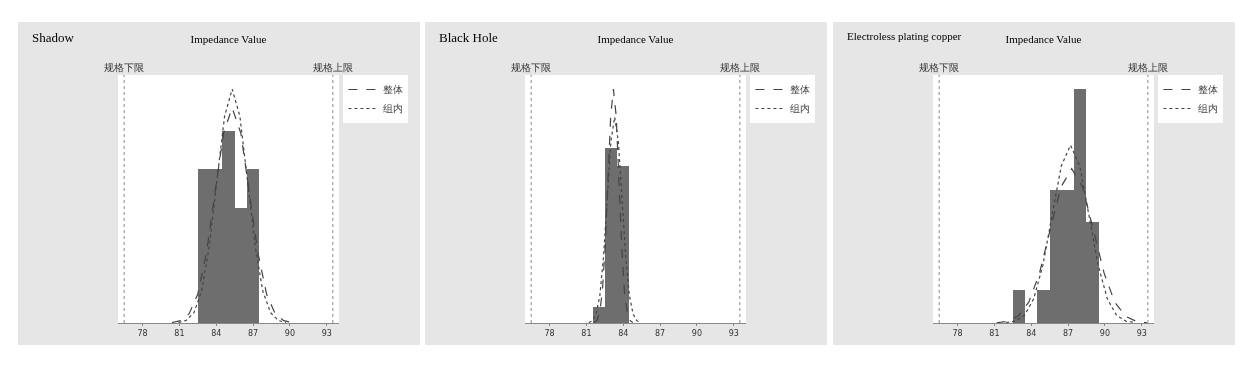  Describe the element at coordinates (469, 37) in the screenshot. I see `text: Black Hole` at that location.